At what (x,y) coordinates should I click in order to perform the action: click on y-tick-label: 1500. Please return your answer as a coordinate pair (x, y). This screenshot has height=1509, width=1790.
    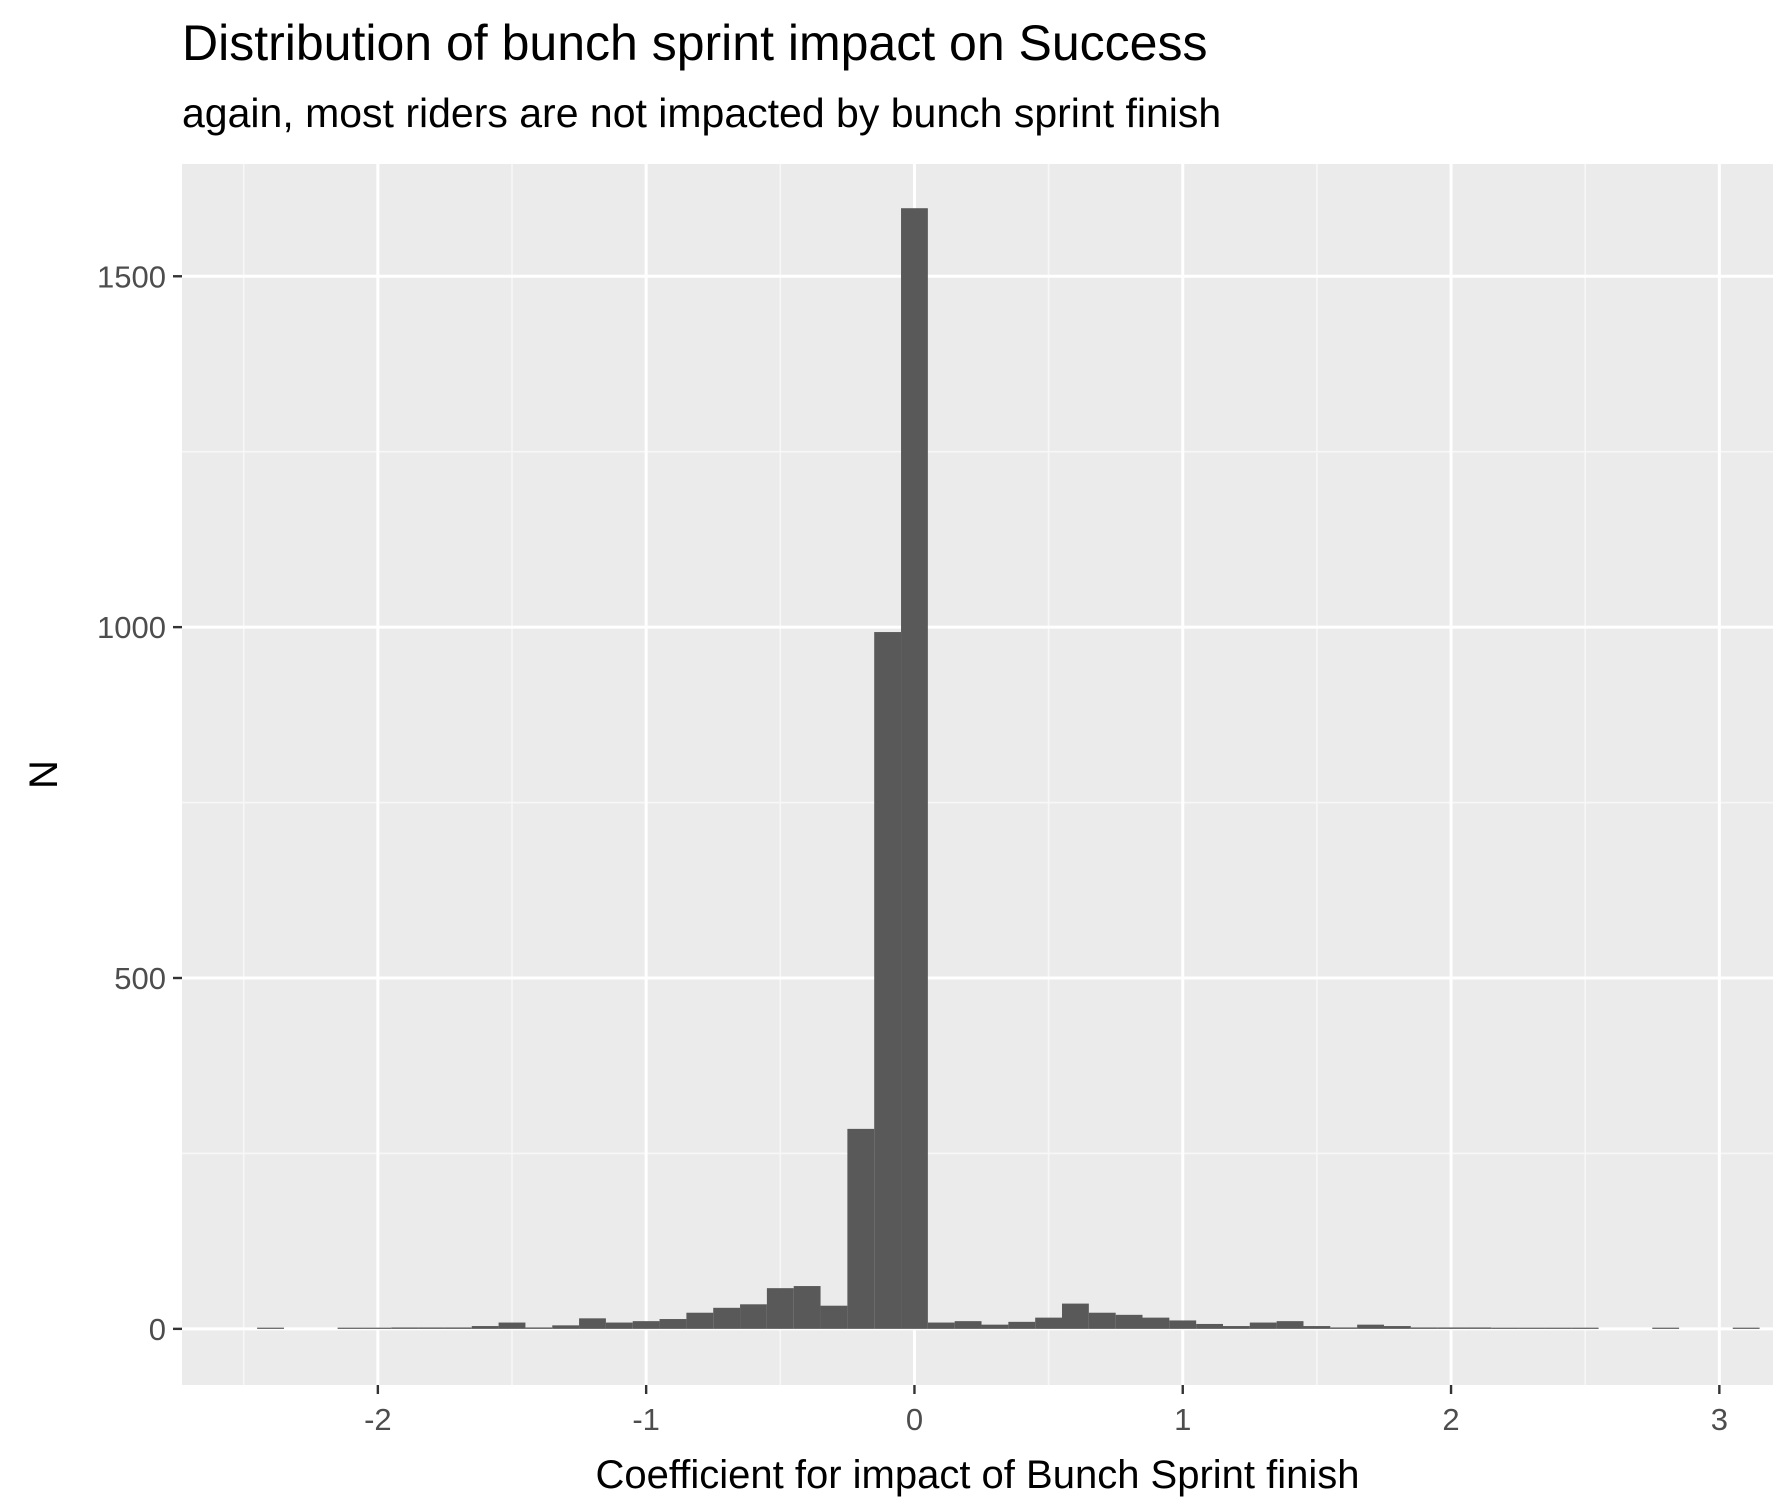
    Looking at the image, I should click on (131, 276).